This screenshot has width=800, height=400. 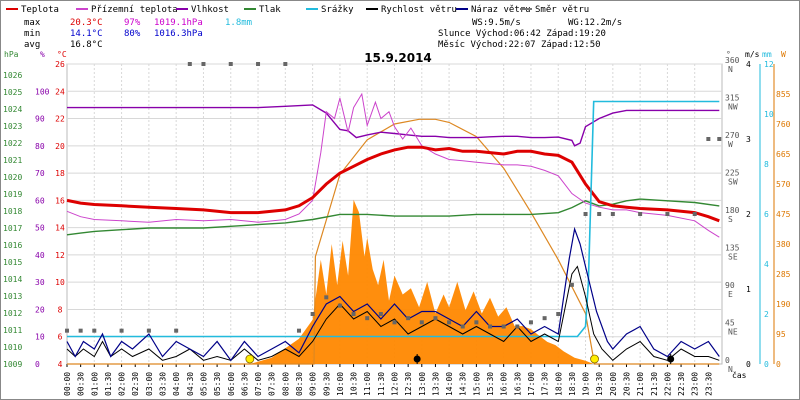 What do you see at coordinates (732, 135) in the screenshot?
I see `dir-tick: 270` at bounding box center [732, 135].